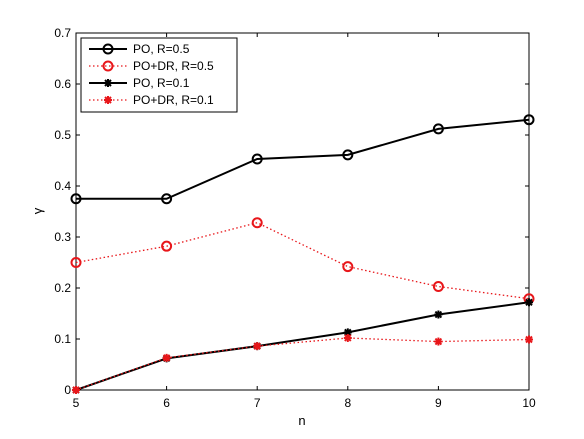 The height and width of the screenshot is (439, 584). What do you see at coordinates (62, 135) in the screenshot?
I see `y-tick-label: 0.5` at bounding box center [62, 135].